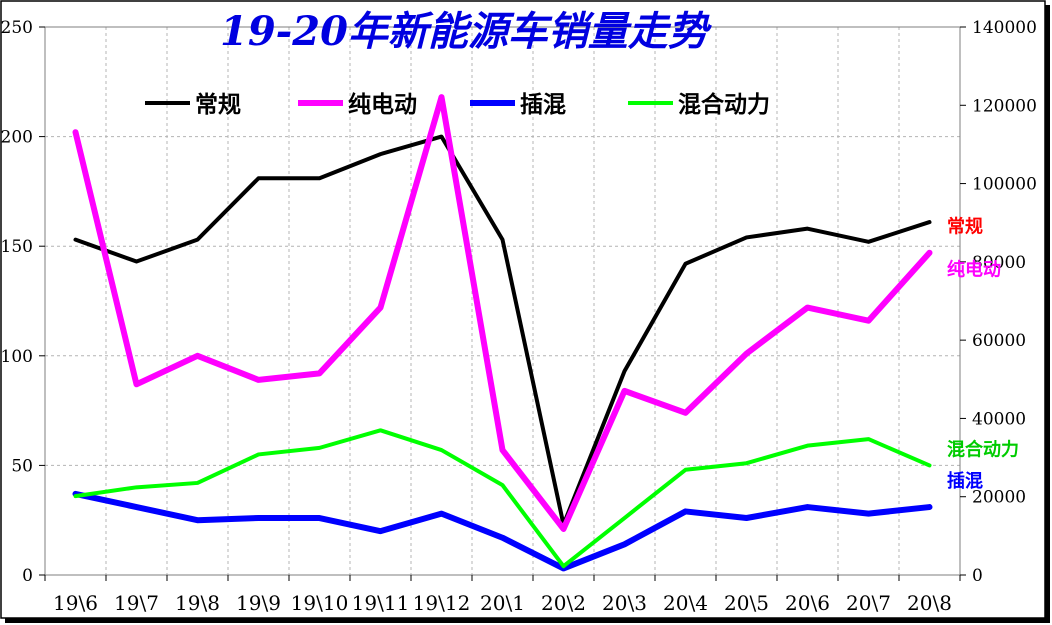  Describe the element at coordinates (965, 227) in the screenshot. I see `end-label: 常规` at that location.